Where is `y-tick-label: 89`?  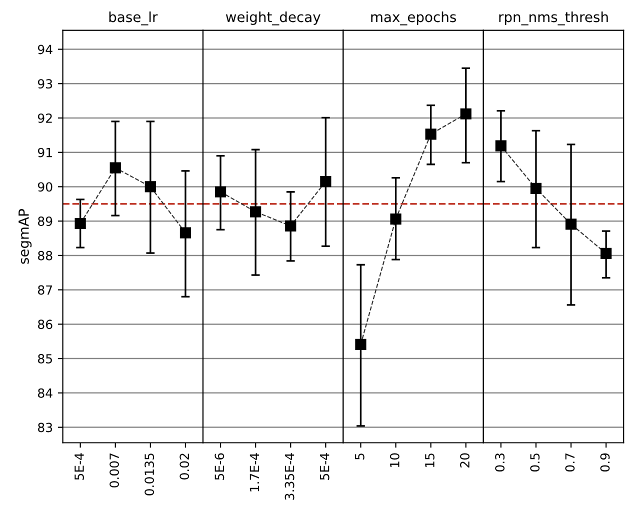 y-tick-label: 89 is located at coordinates (45, 221).